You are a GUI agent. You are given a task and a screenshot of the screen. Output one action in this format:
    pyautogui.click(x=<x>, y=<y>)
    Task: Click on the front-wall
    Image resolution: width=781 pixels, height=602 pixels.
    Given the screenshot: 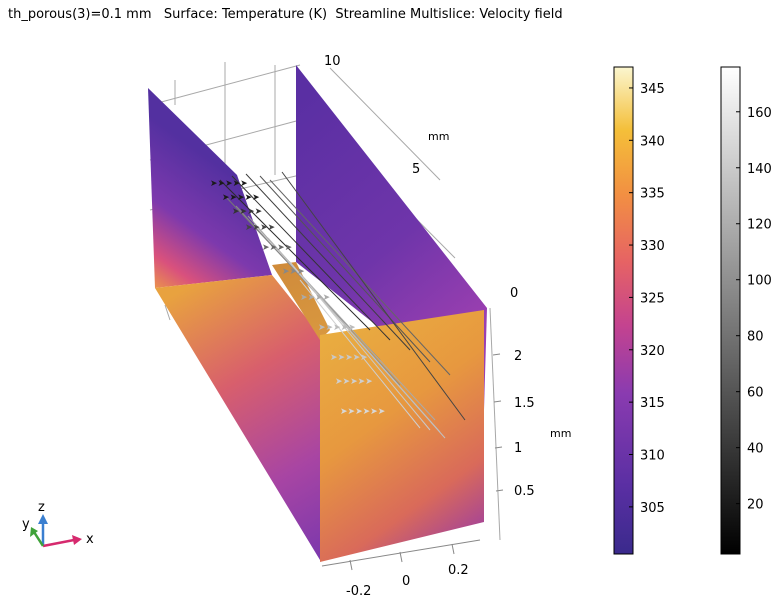 What is the action you would take?
    pyautogui.click(x=402, y=436)
    